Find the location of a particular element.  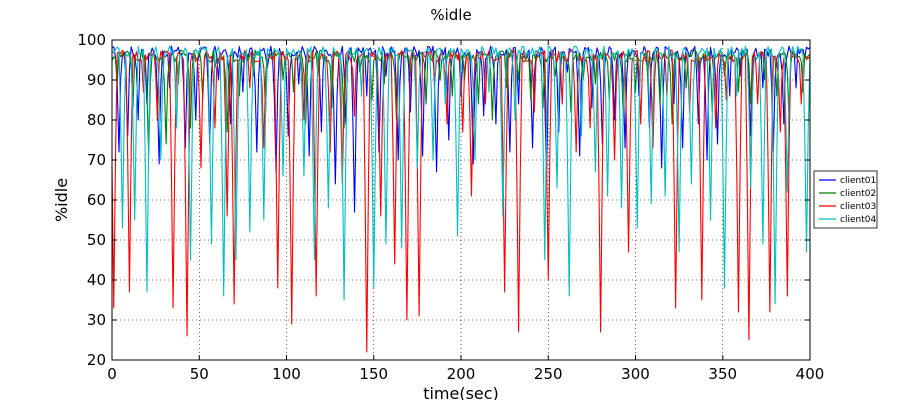

y-tick-label: 20 is located at coordinates (96, 360).